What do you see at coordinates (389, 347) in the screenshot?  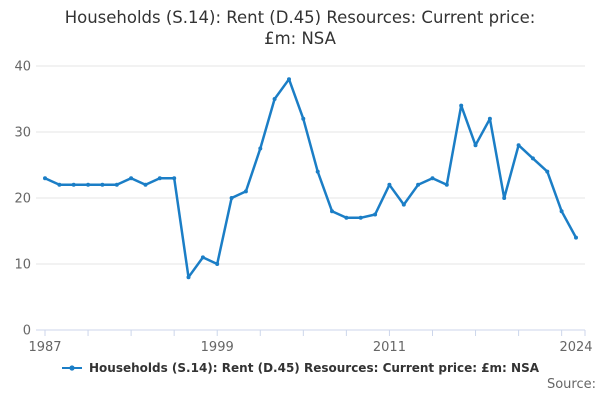 I see `x-axis-label: 2011` at bounding box center [389, 347].